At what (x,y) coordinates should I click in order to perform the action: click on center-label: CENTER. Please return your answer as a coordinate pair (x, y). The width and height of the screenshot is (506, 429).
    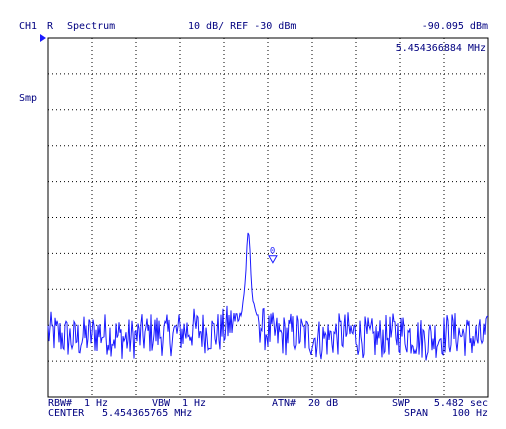
    Looking at the image, I should click on (66, 413).